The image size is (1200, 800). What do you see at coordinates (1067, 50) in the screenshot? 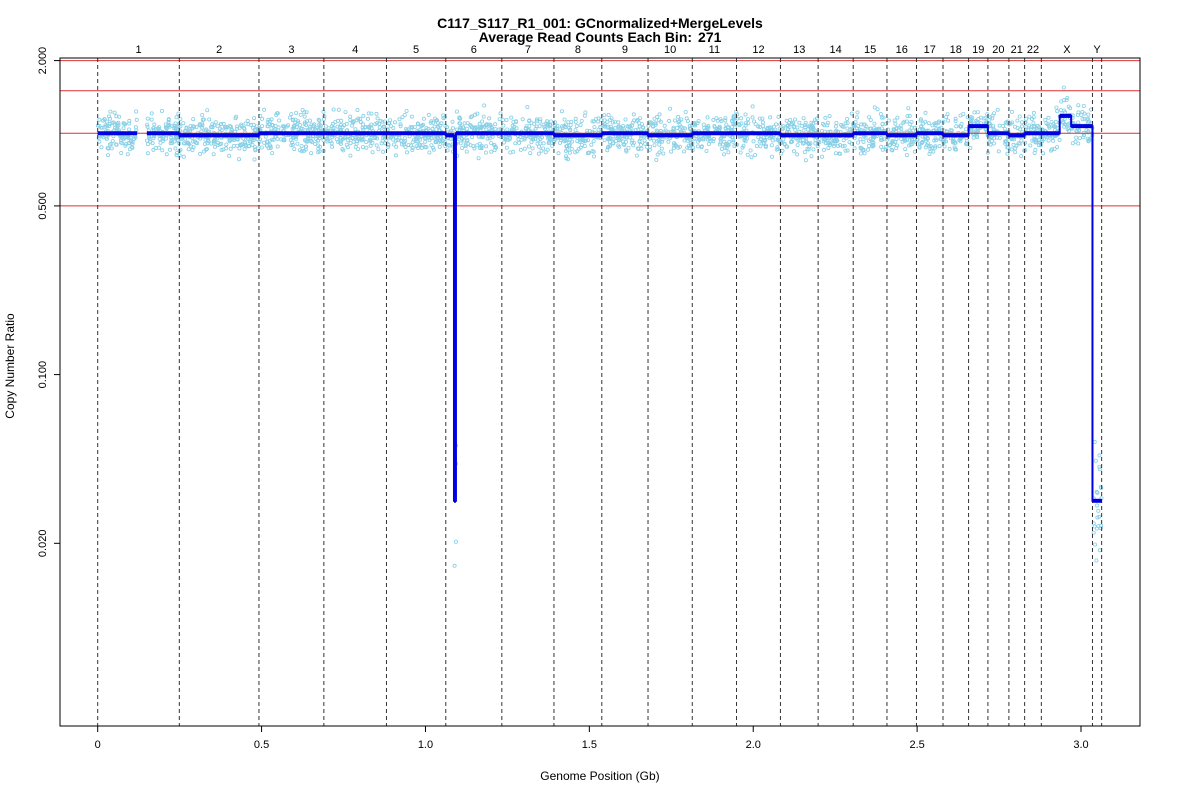
I see `chromosome-label: X` at bounding box center [1067, 50].